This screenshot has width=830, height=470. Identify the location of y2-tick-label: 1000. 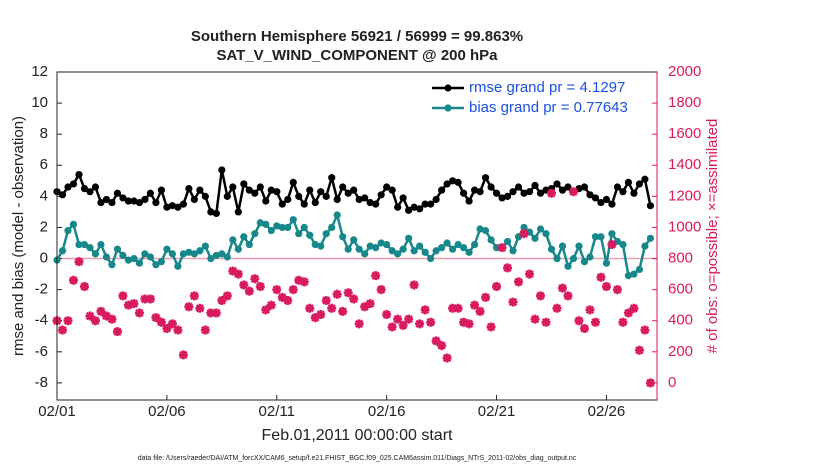
(684, 226).